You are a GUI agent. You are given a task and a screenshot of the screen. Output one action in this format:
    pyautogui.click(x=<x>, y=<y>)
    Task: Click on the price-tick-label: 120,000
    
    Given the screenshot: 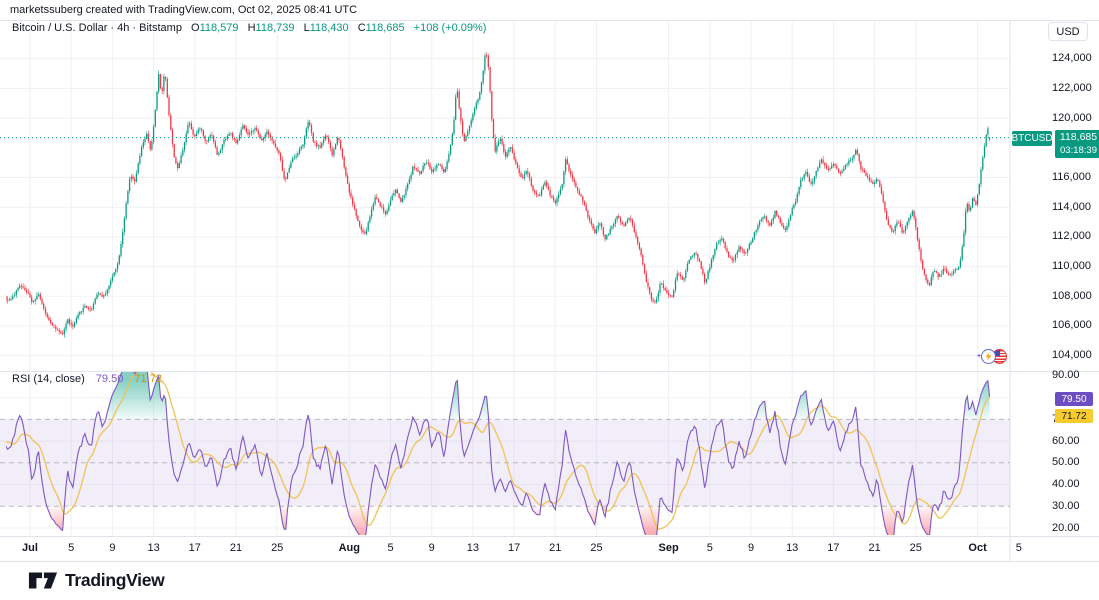 What is the action you would take?
    pyautogui.click(x=1072, y=117)
    